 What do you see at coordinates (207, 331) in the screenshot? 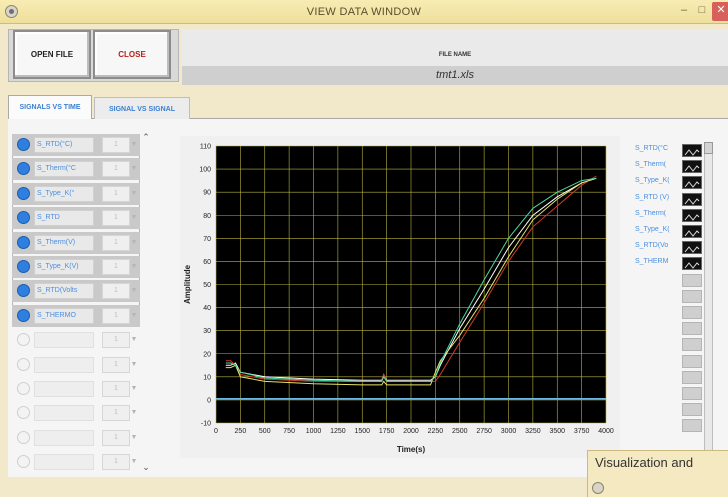
I see `y-tick-label: 30` at bounding box center [207, 331].